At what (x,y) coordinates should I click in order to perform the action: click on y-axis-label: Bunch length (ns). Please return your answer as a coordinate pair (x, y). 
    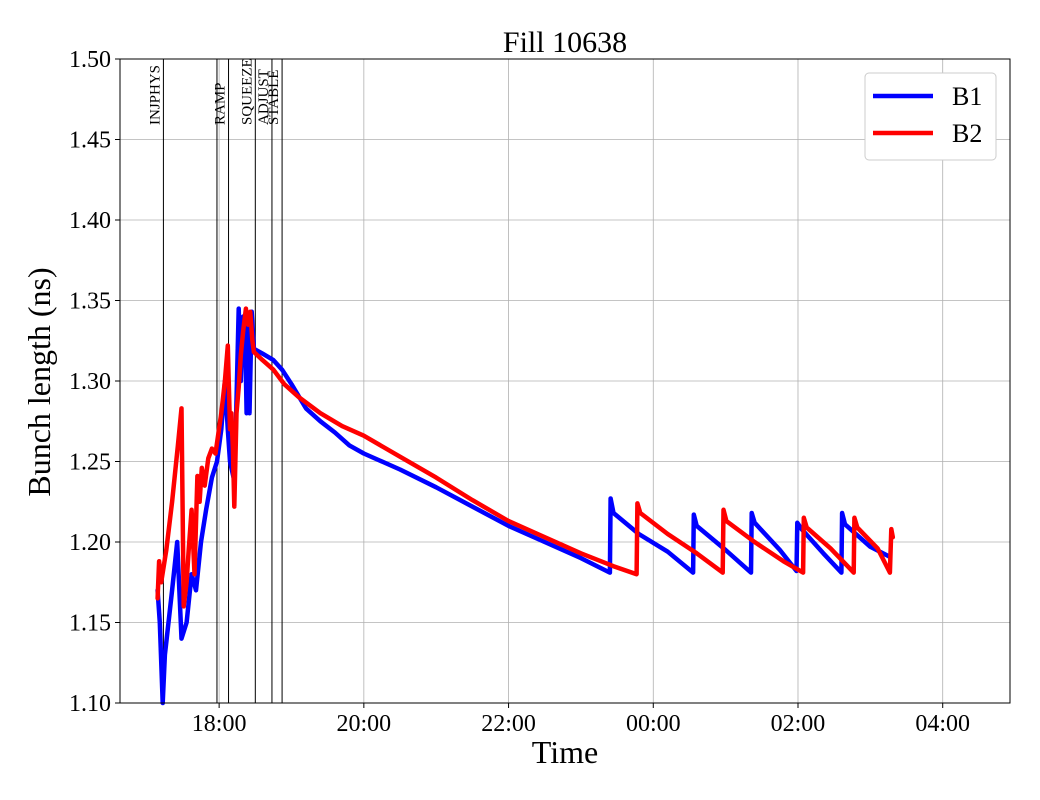
    Looking at the image, I should click on (39, 381).